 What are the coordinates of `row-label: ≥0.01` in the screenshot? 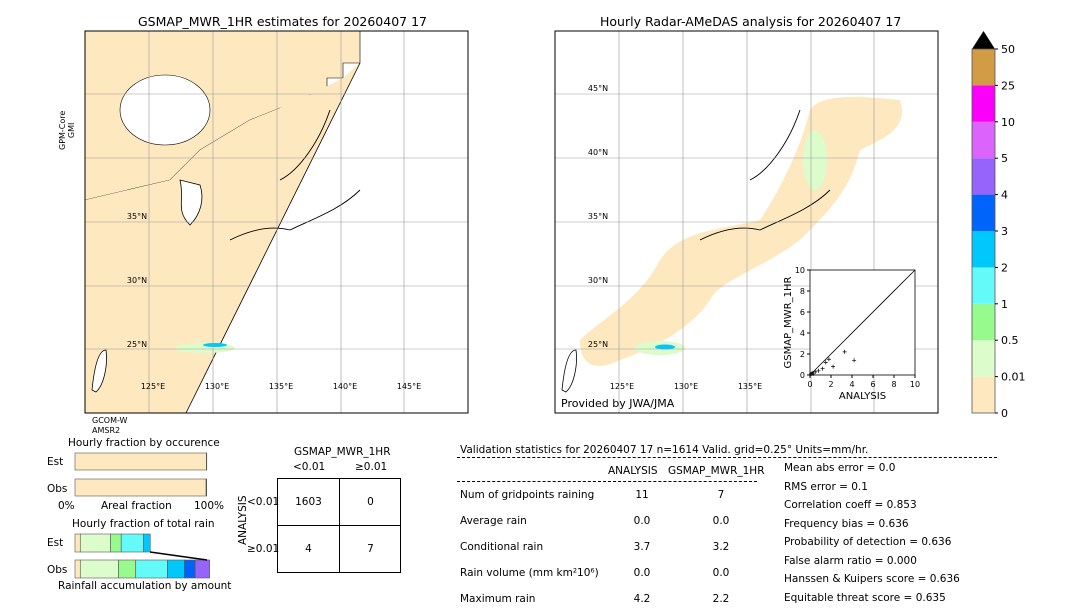 It's located at (263, 549).